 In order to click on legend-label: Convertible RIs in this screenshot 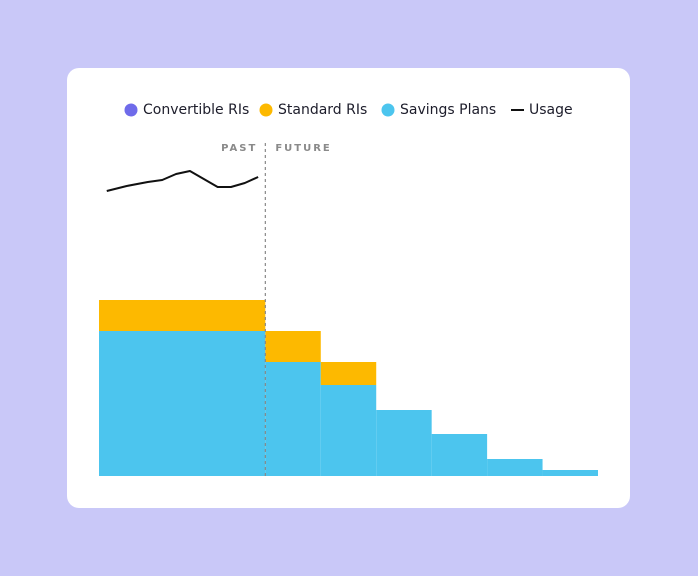, I will do `click(196, 110)`.